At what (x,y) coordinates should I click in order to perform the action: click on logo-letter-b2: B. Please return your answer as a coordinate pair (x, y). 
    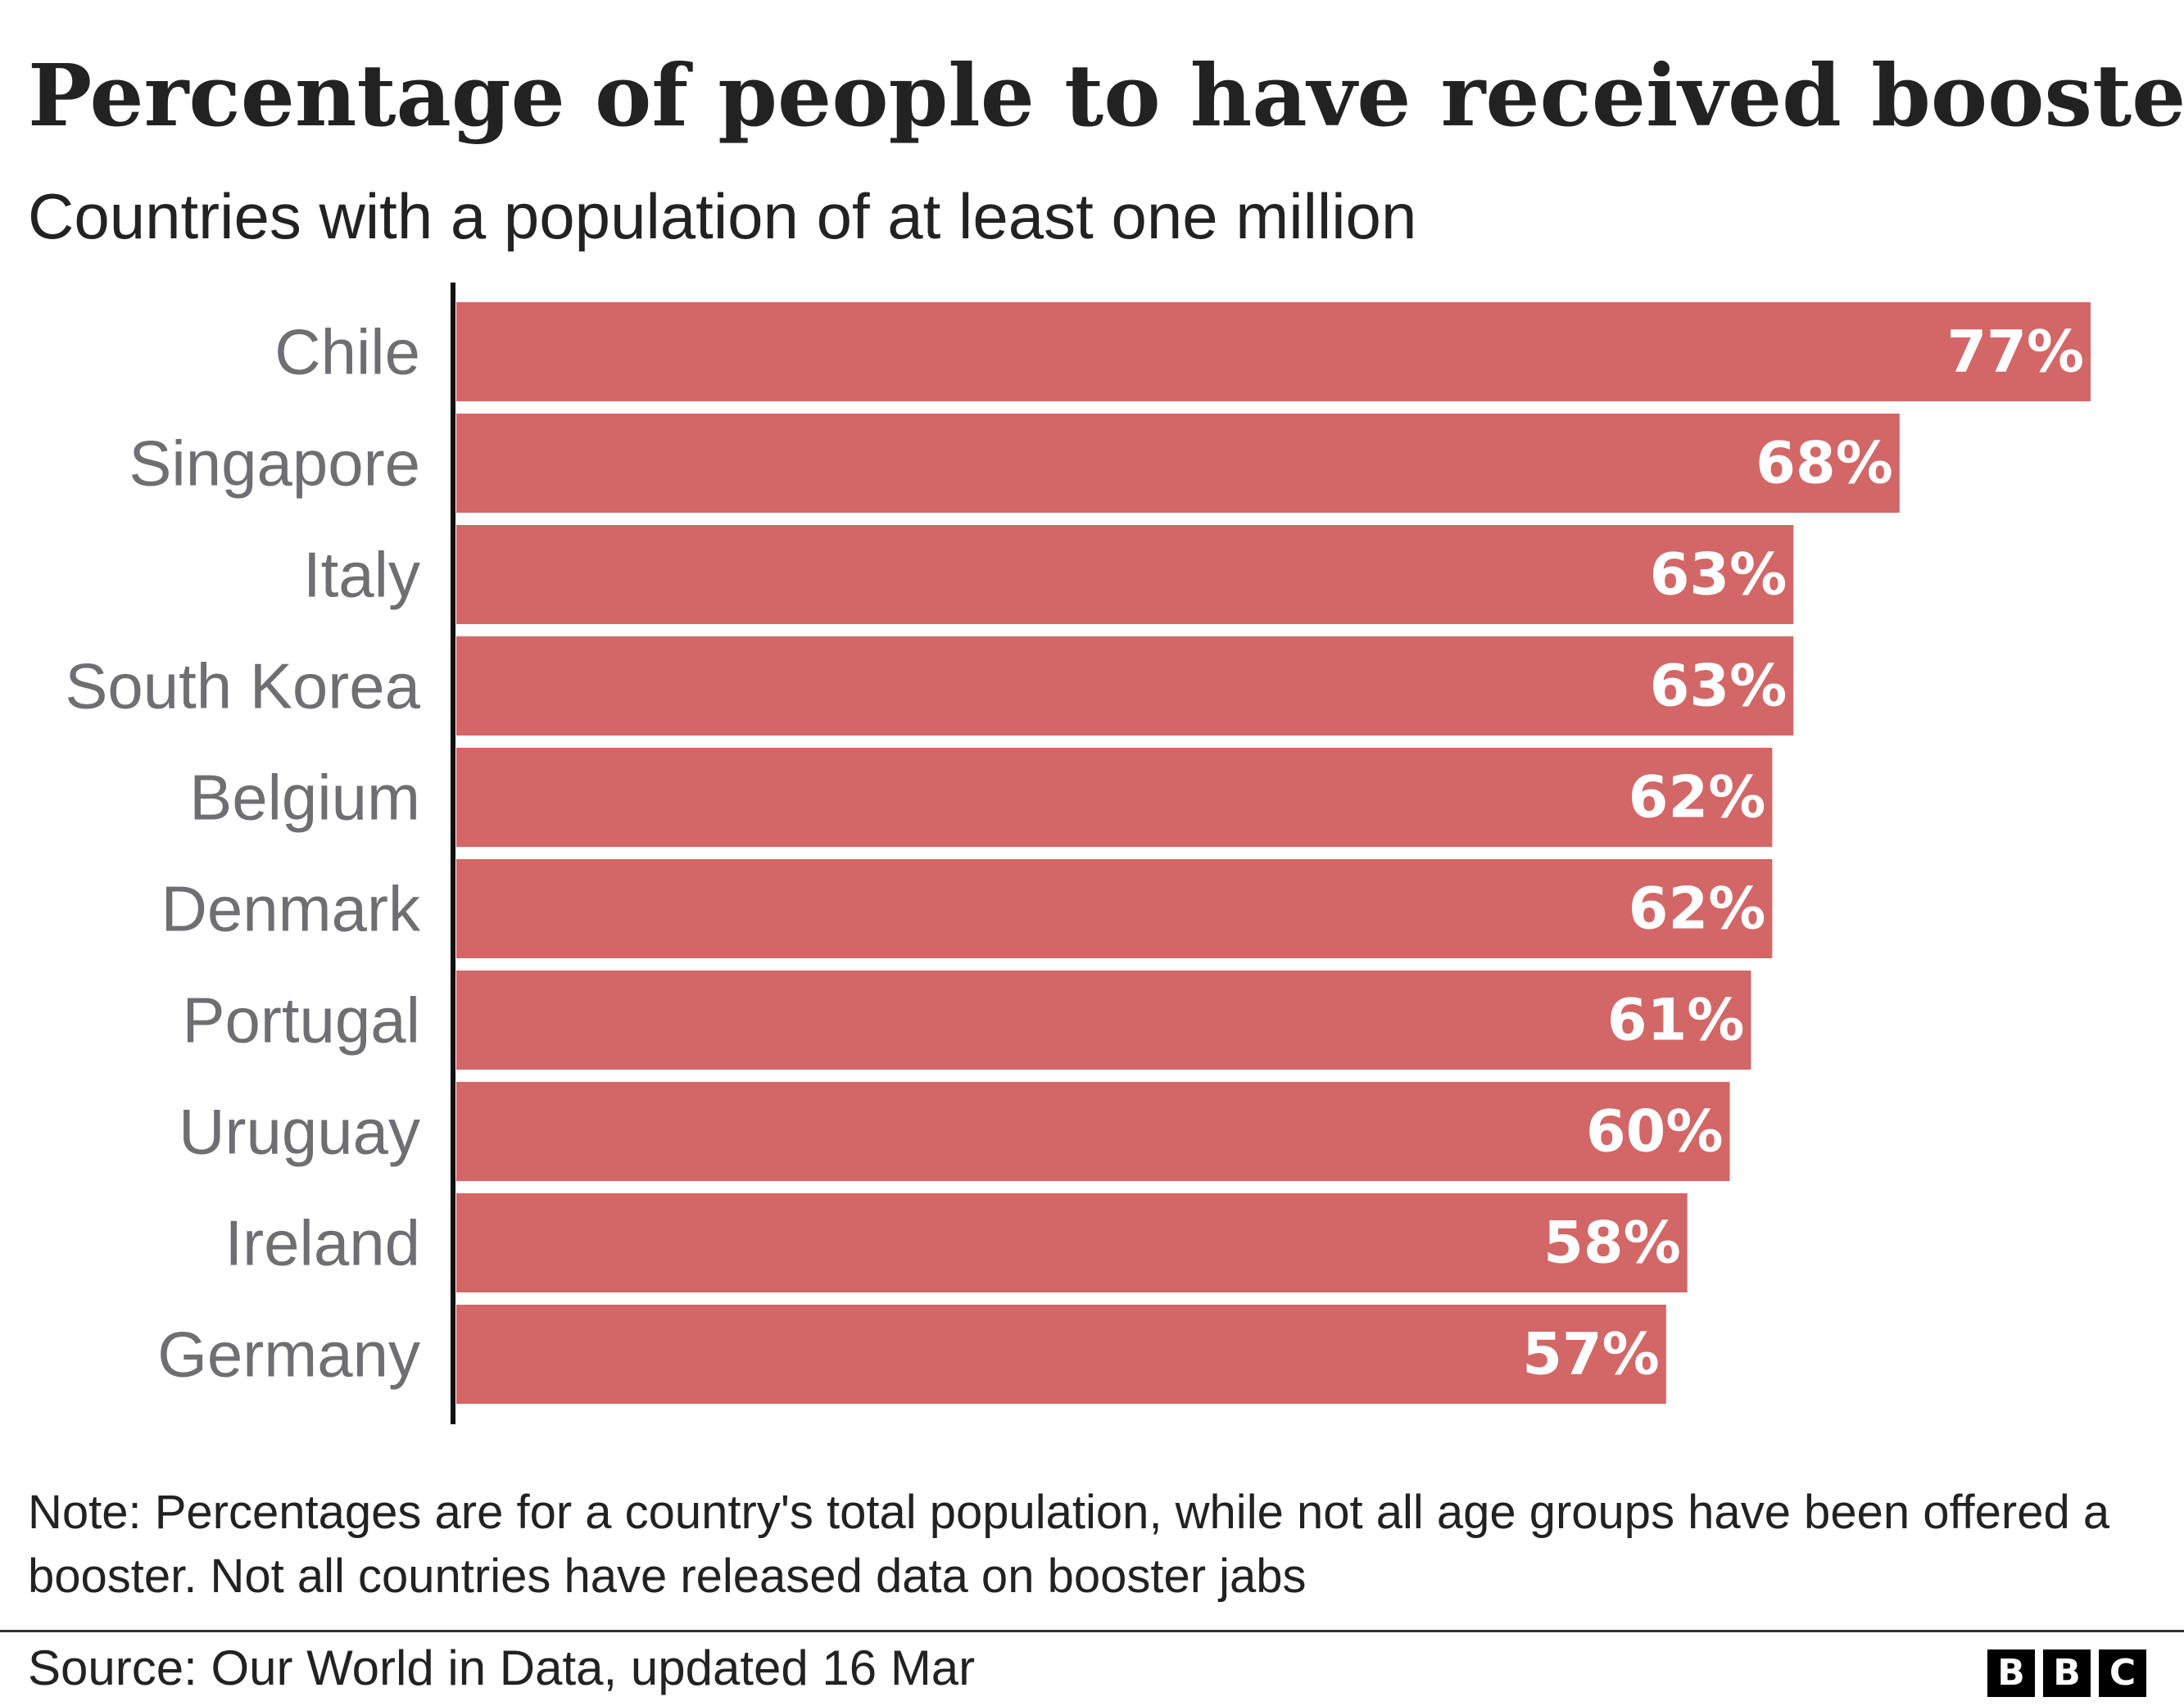
    Looking at the image, I should click on (2067, 1673).